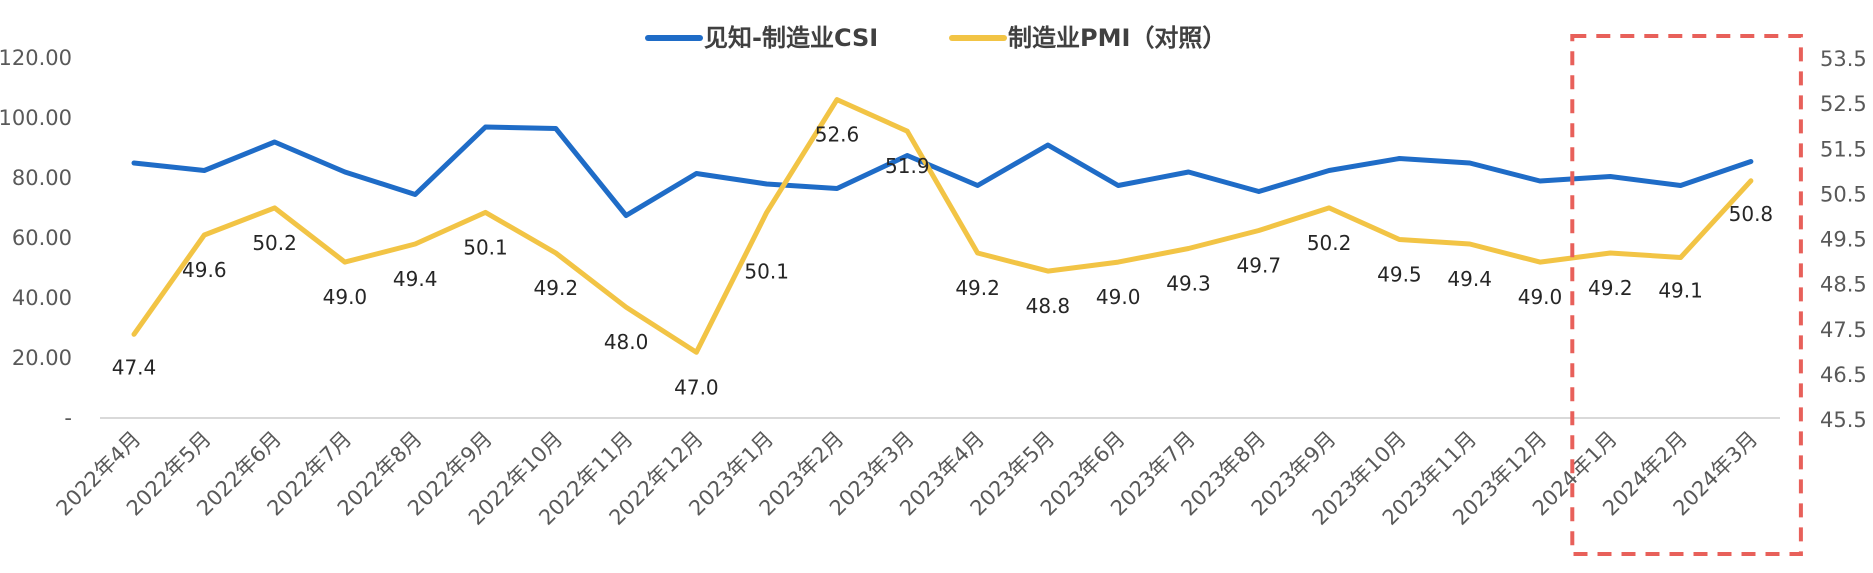 This screenshot has width=1873, height=573. Describe the element at coordinates (1188, 284) in the screenshot. I see `data-label: 49.3` at that location.